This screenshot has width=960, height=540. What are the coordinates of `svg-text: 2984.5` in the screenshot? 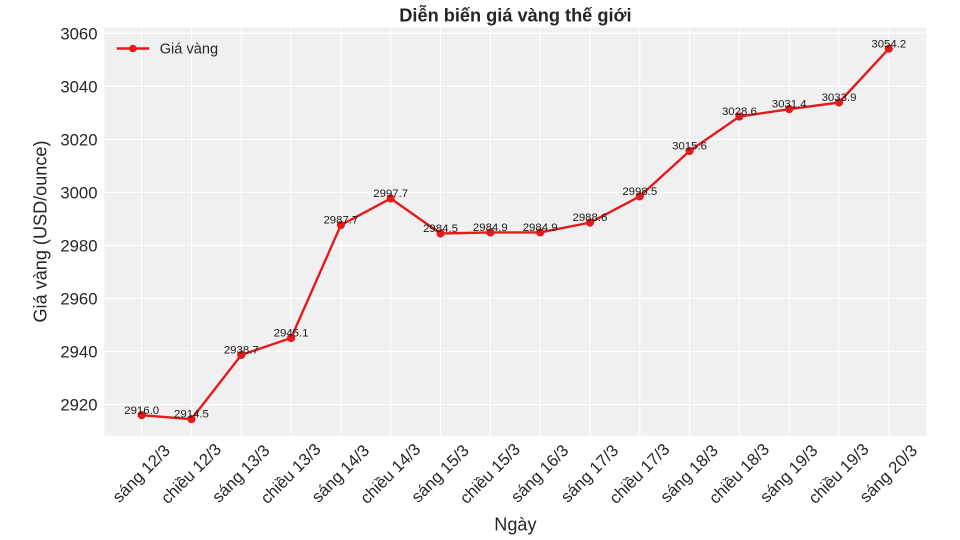 It's located at (440, 229).